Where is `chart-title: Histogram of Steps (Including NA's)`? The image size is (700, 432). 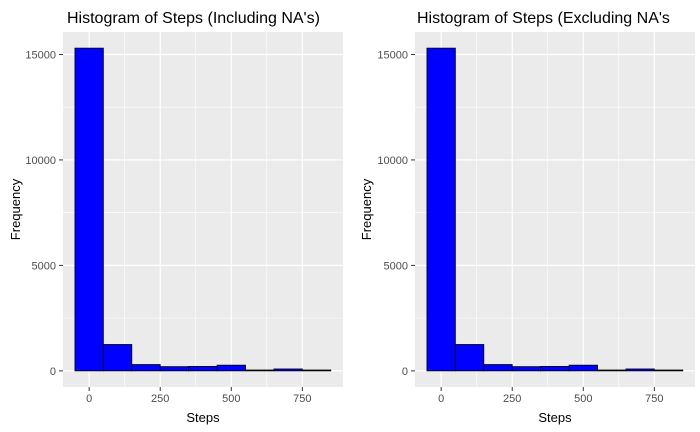 chart-title: Histogram of Steps (Including NA's) is located at coordinates (193, 18).